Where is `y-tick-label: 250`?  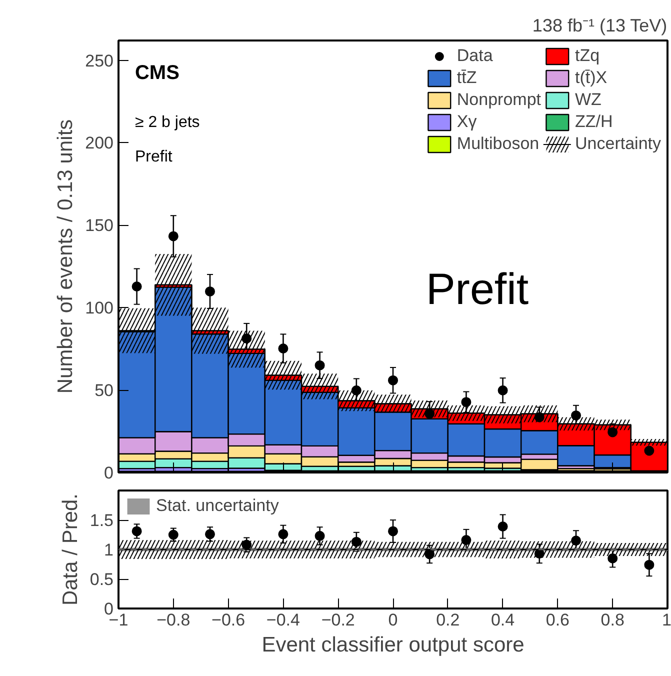 y-tick-label: 250 is located at coordinates (99, 60).